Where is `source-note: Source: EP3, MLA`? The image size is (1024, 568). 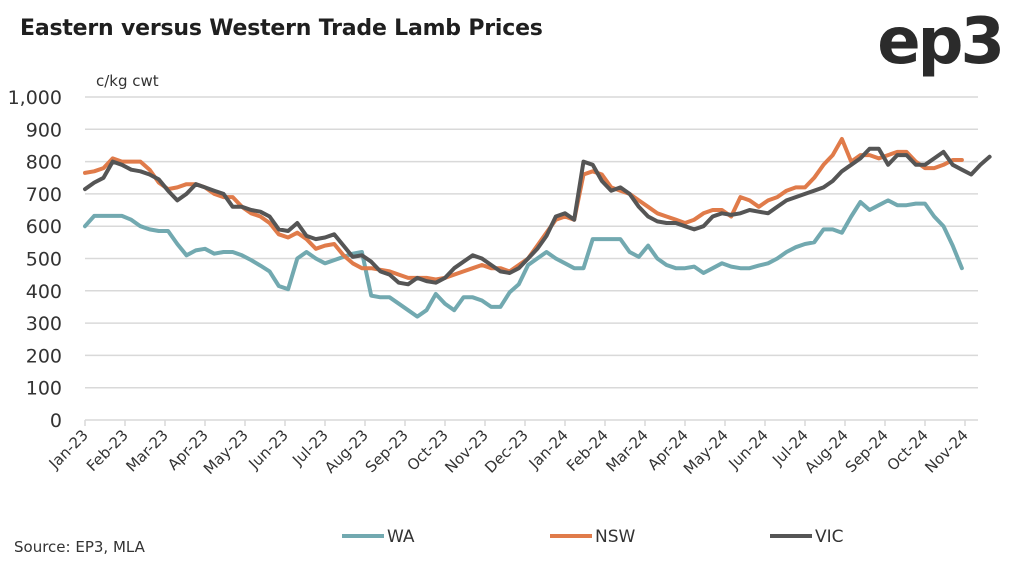
source-note: Source: EP3, MLA is located at coordinates (79, 547).